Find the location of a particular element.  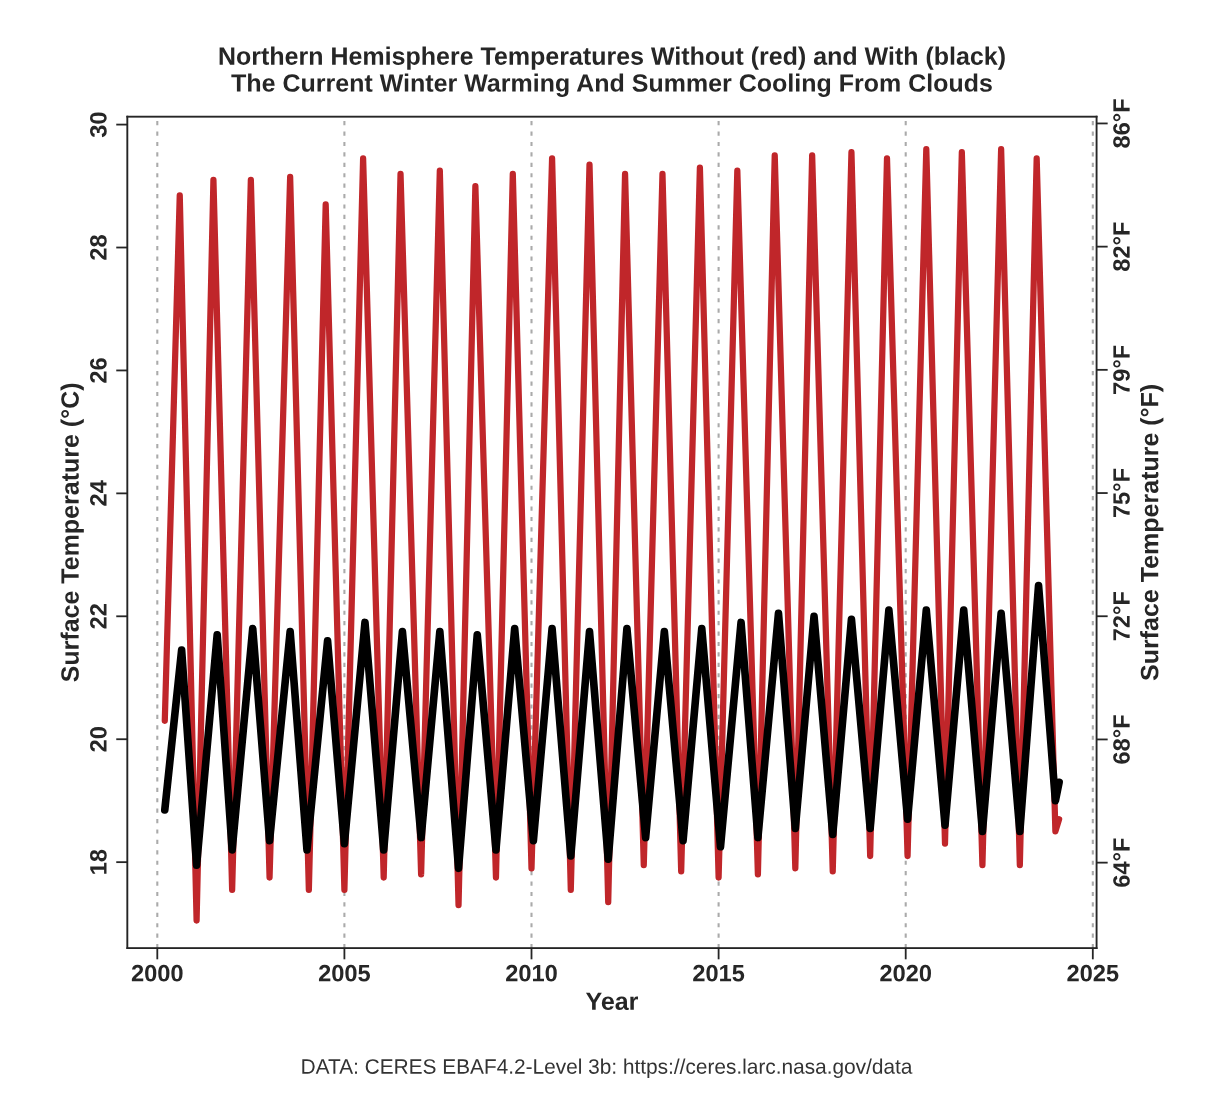

x-tick-label: 2000 is located at coordinates (157, 973).